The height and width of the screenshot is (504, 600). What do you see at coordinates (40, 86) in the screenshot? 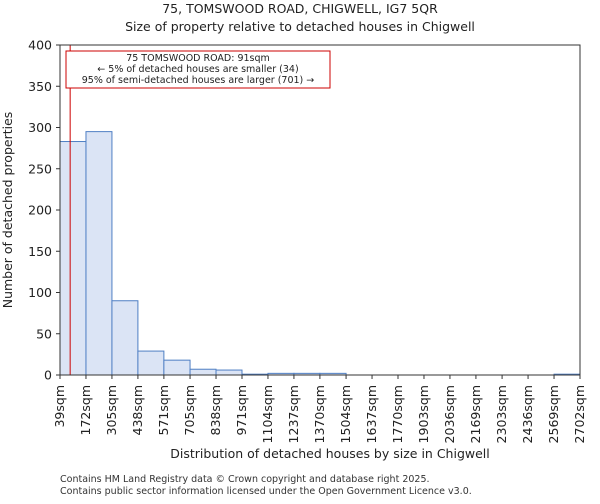
I see `y-tick-label: 350` at bounding box center [40, 86].